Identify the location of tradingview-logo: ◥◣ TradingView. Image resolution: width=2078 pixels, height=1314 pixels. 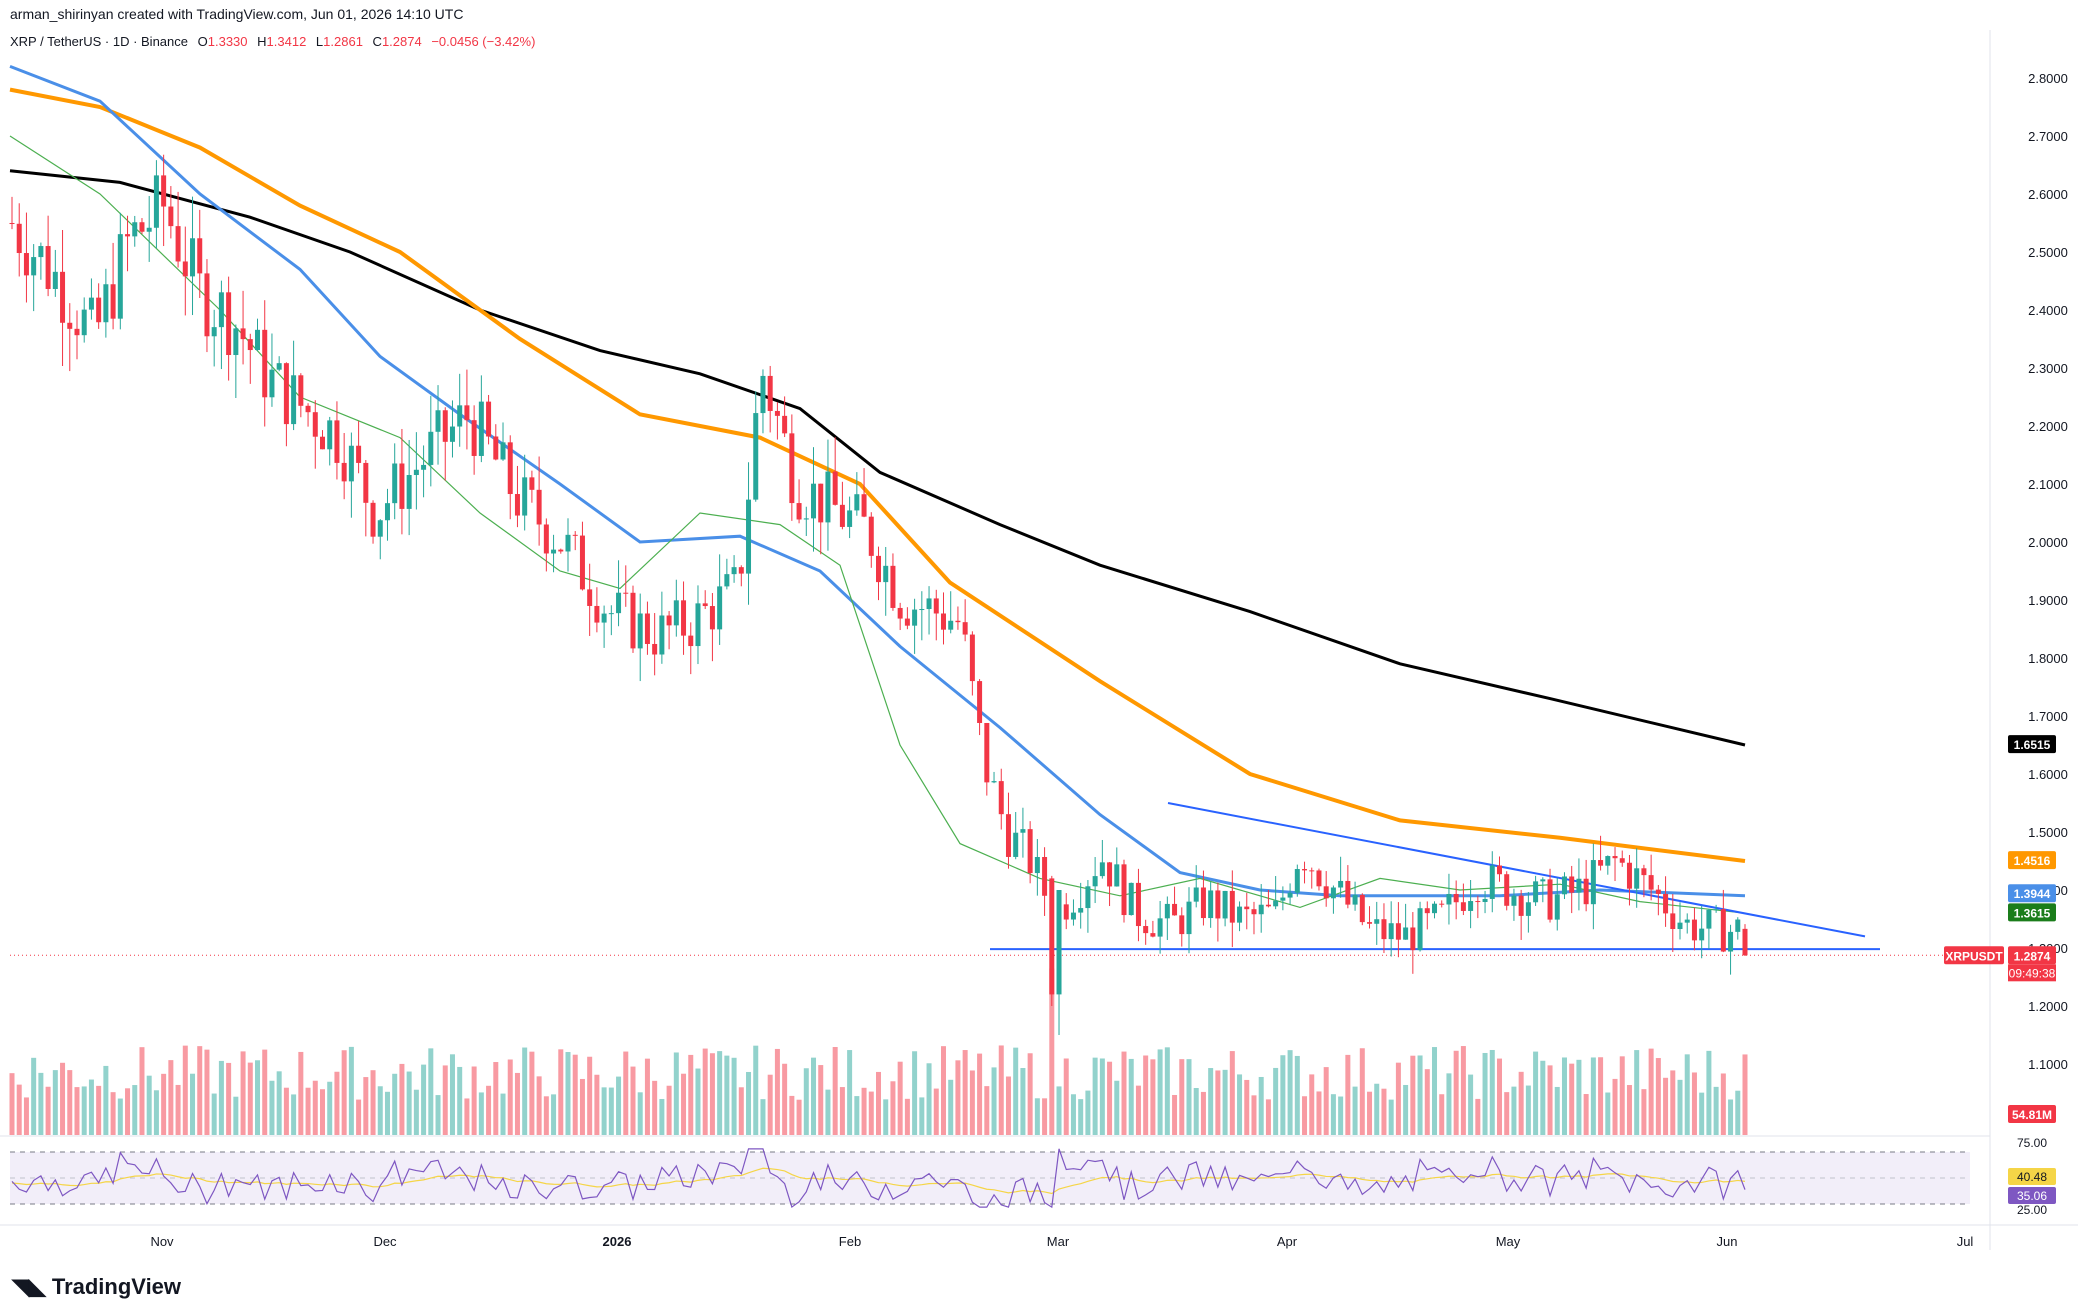
(96, 1287).